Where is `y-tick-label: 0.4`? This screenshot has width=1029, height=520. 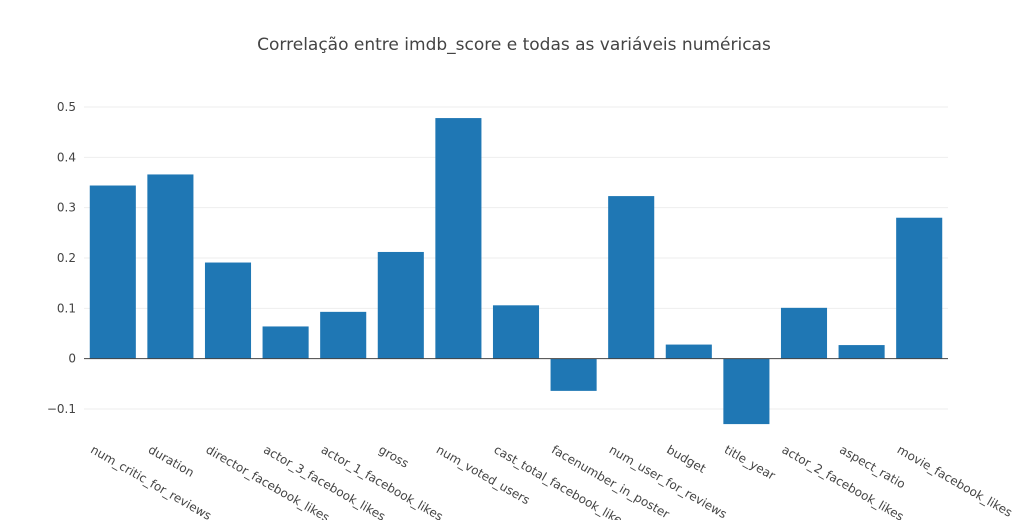
y-tick-label: 0.4 is located at coordinates (66, 157).